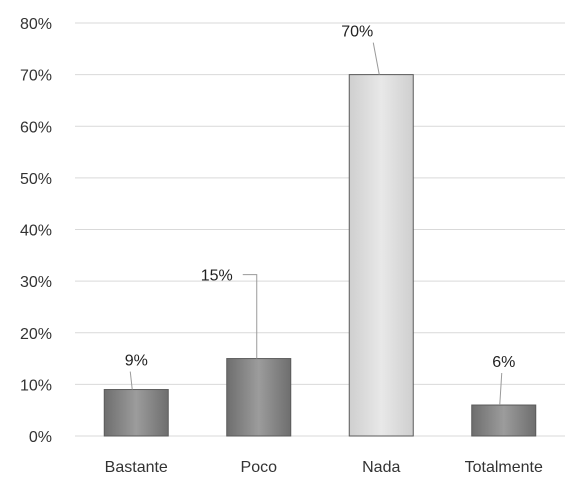 The image size is (580, 477). I want to click on y-tick-label: 30%, so click(36, 282).